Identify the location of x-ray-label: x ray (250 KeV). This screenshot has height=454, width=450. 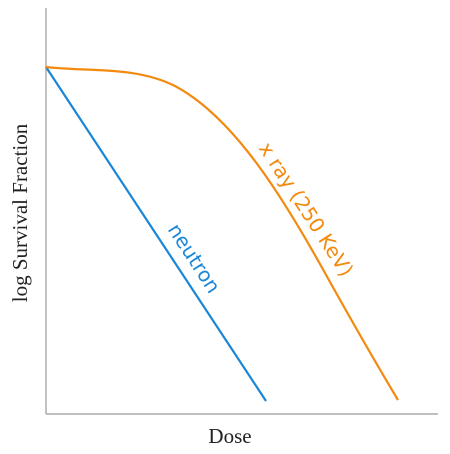
(306, 209).